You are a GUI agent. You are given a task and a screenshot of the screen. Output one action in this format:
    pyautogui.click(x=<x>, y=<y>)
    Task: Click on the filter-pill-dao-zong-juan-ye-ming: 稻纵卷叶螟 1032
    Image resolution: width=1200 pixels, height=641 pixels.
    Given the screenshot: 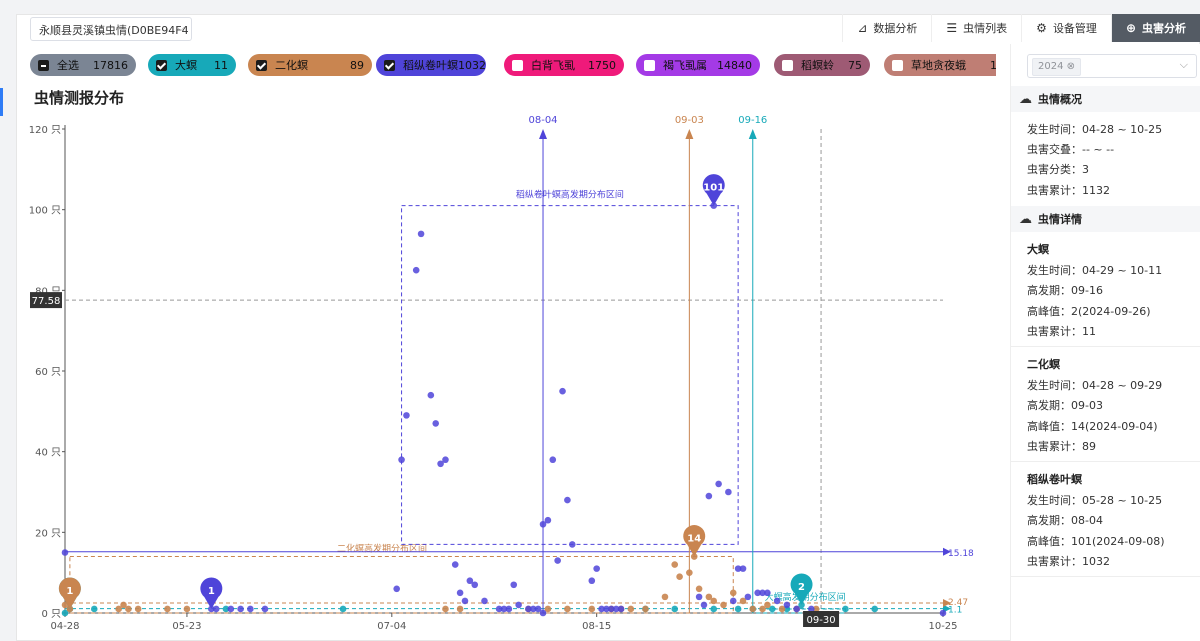 What is the action you would take?
    pyautogui.click(x=431, y=65)
    